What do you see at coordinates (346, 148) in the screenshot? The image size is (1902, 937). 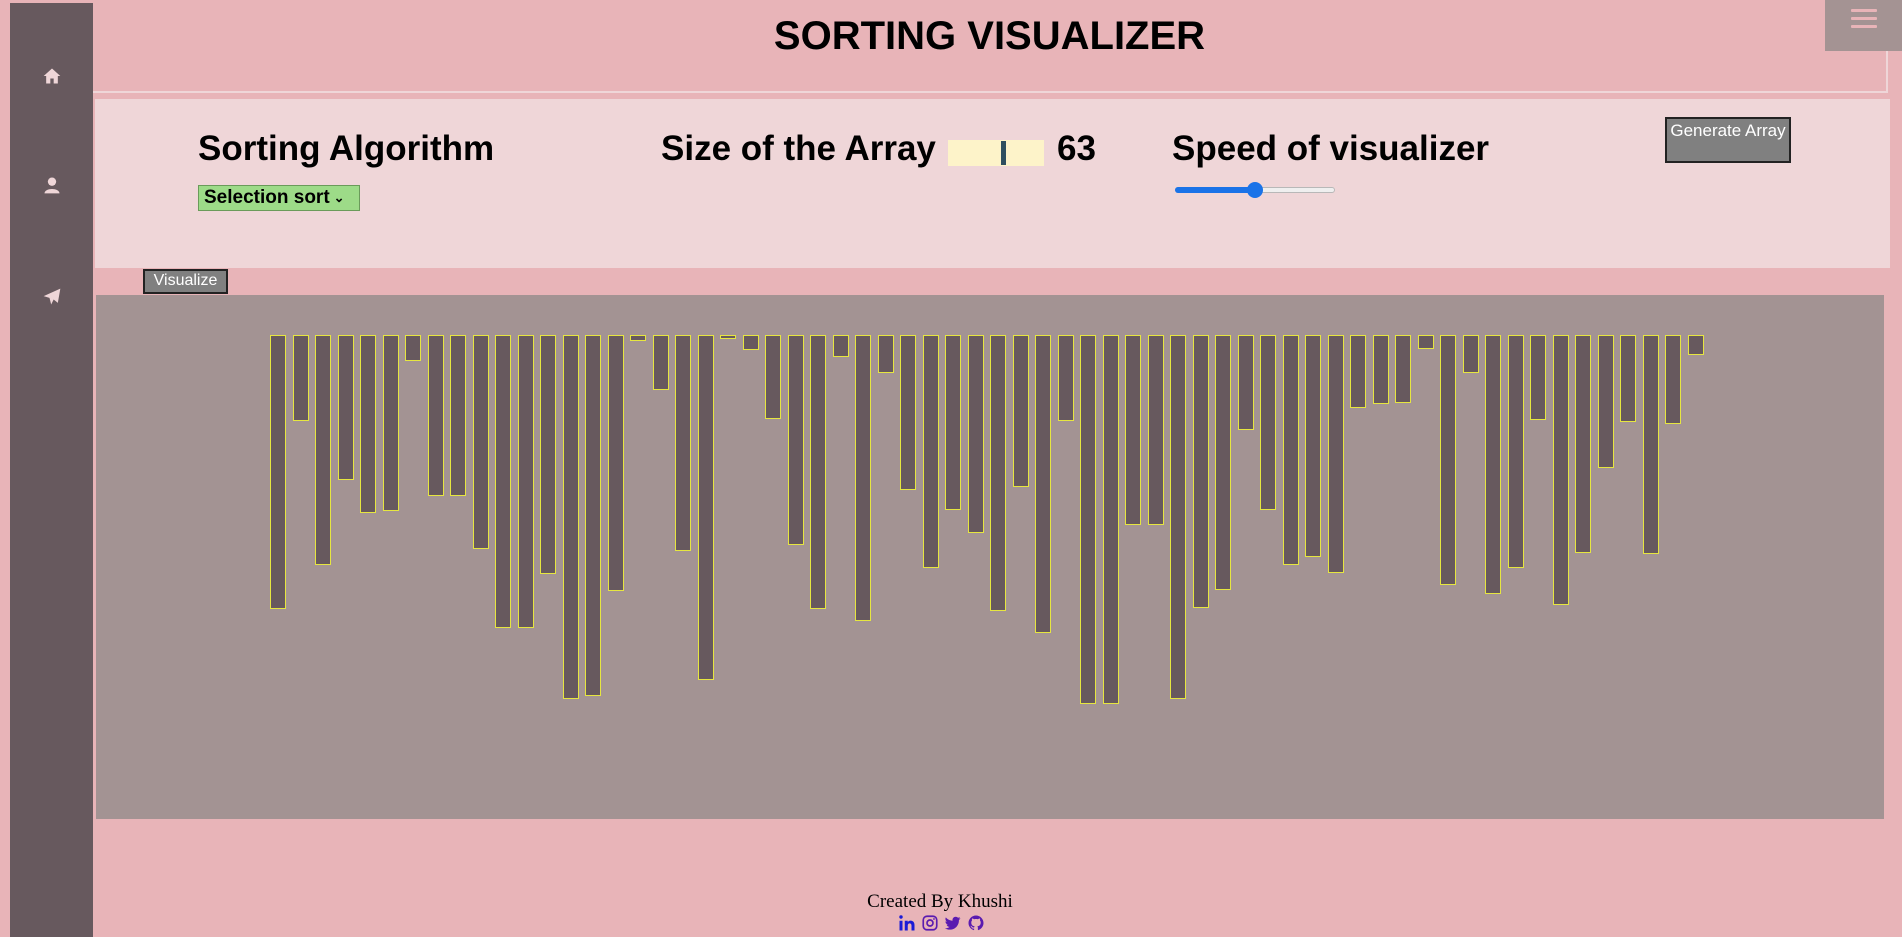 I see `algorithm-label: Sorting Algorithm` at bounding box center [346, 148].